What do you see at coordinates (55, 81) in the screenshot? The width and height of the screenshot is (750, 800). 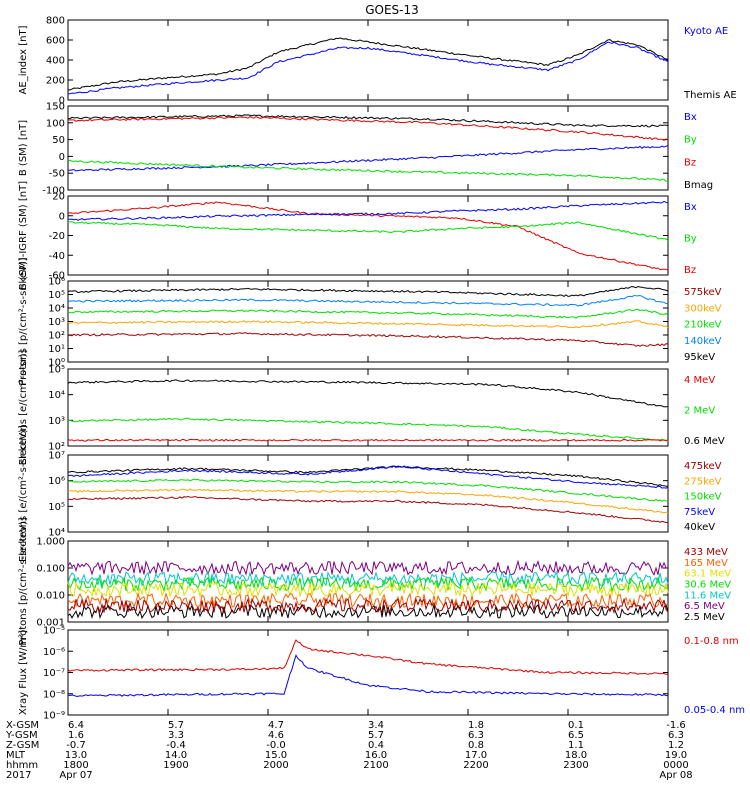 I see `y-tick-label: 200` at bounding box center [55, 81].